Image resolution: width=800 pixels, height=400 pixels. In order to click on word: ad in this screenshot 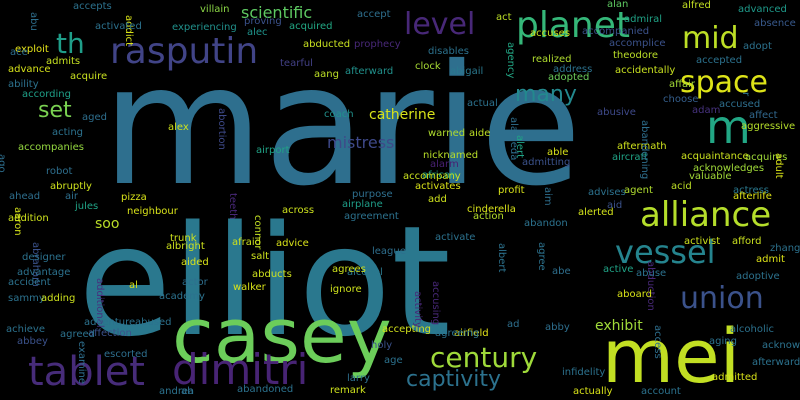, I will do `click(513, 324)`.